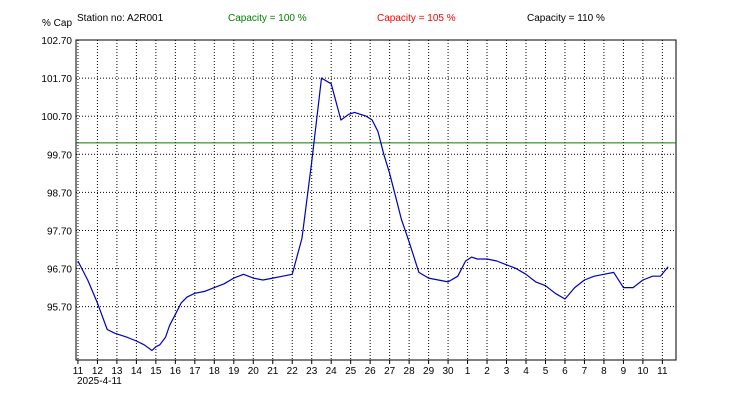  Describe the element at coordinates (332, 371) in the screenshot. I see `x-tick-label: 24` at that location.